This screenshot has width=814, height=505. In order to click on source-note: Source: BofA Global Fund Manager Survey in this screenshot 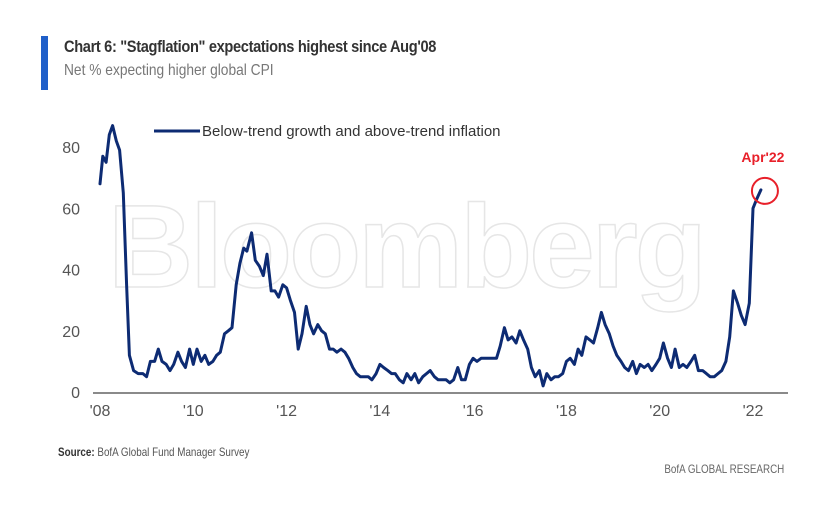, I will do `click(153, 452)`.